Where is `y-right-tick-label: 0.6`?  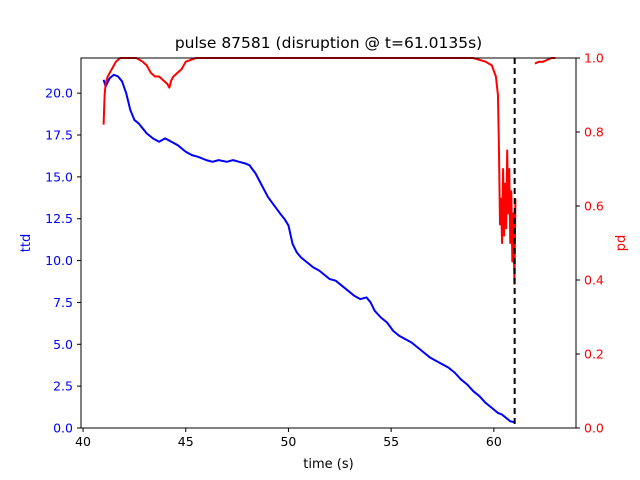 y-right-tick-label: 0.6 is located at coordinates (594, 206).